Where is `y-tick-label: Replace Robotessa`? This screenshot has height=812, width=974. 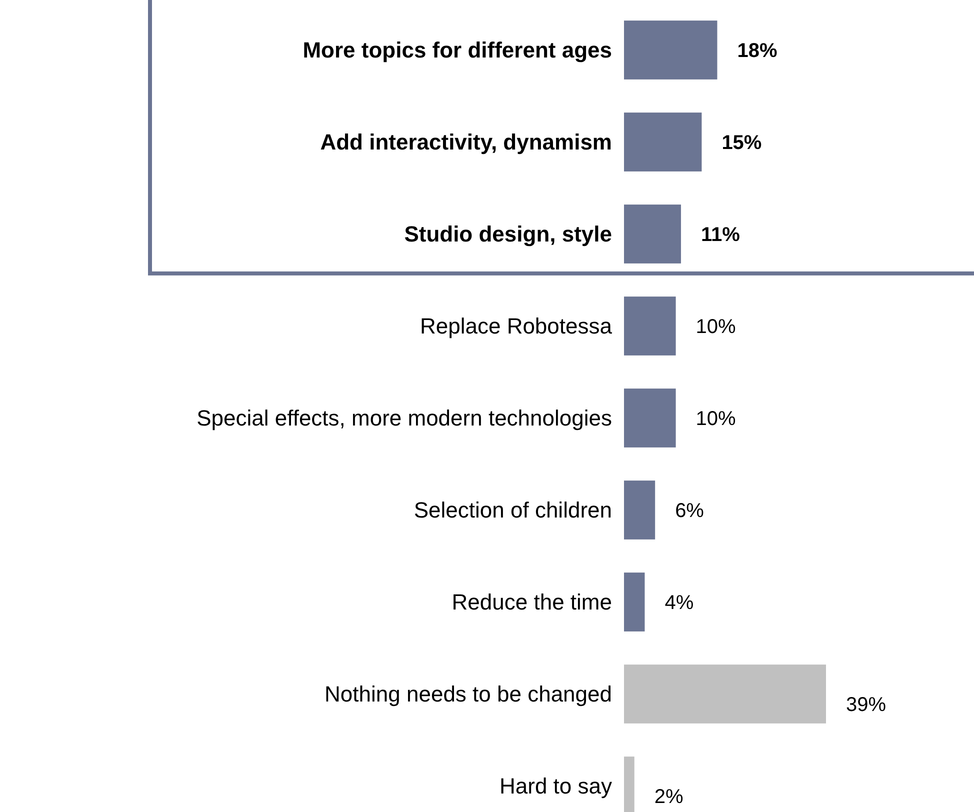
y-tick-label: Replace Robotessa is located at coordinates (516, 326).